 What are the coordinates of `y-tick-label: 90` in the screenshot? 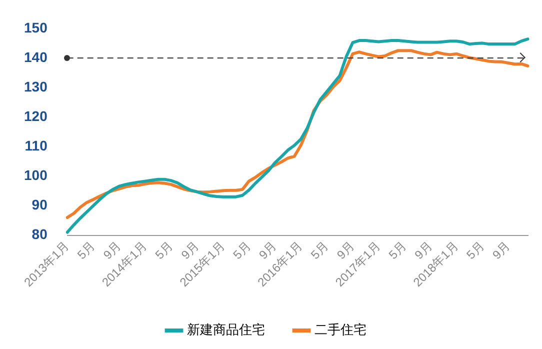 It's located at (40, 204).